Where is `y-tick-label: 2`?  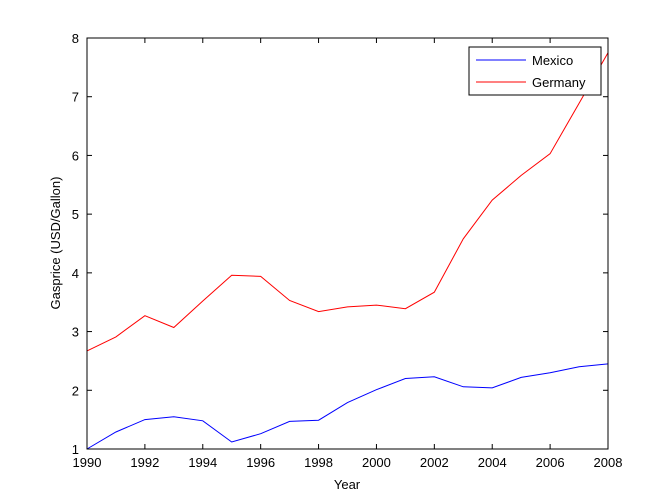
y-tick-label: 2 is located at coordinates (75, 390).